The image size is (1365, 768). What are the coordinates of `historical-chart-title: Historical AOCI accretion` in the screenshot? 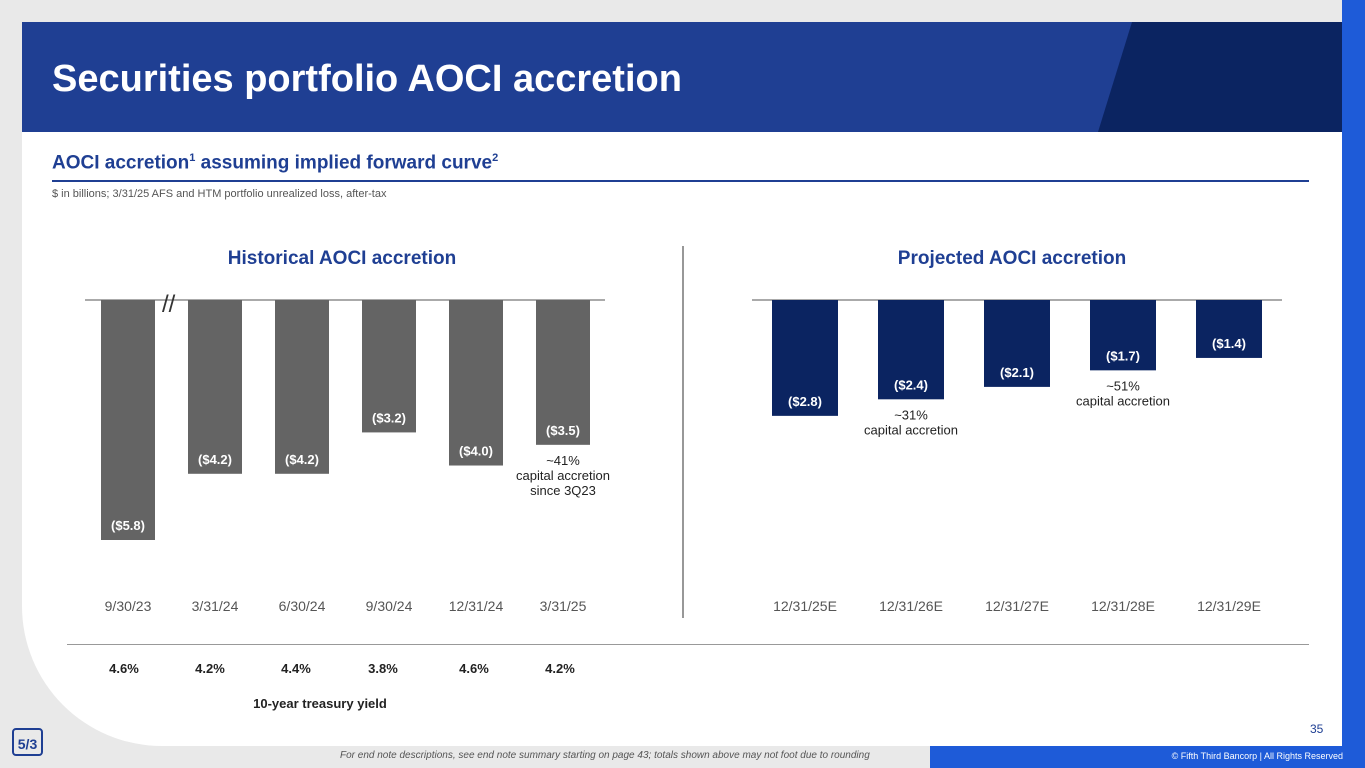 It's located at (342, 258).